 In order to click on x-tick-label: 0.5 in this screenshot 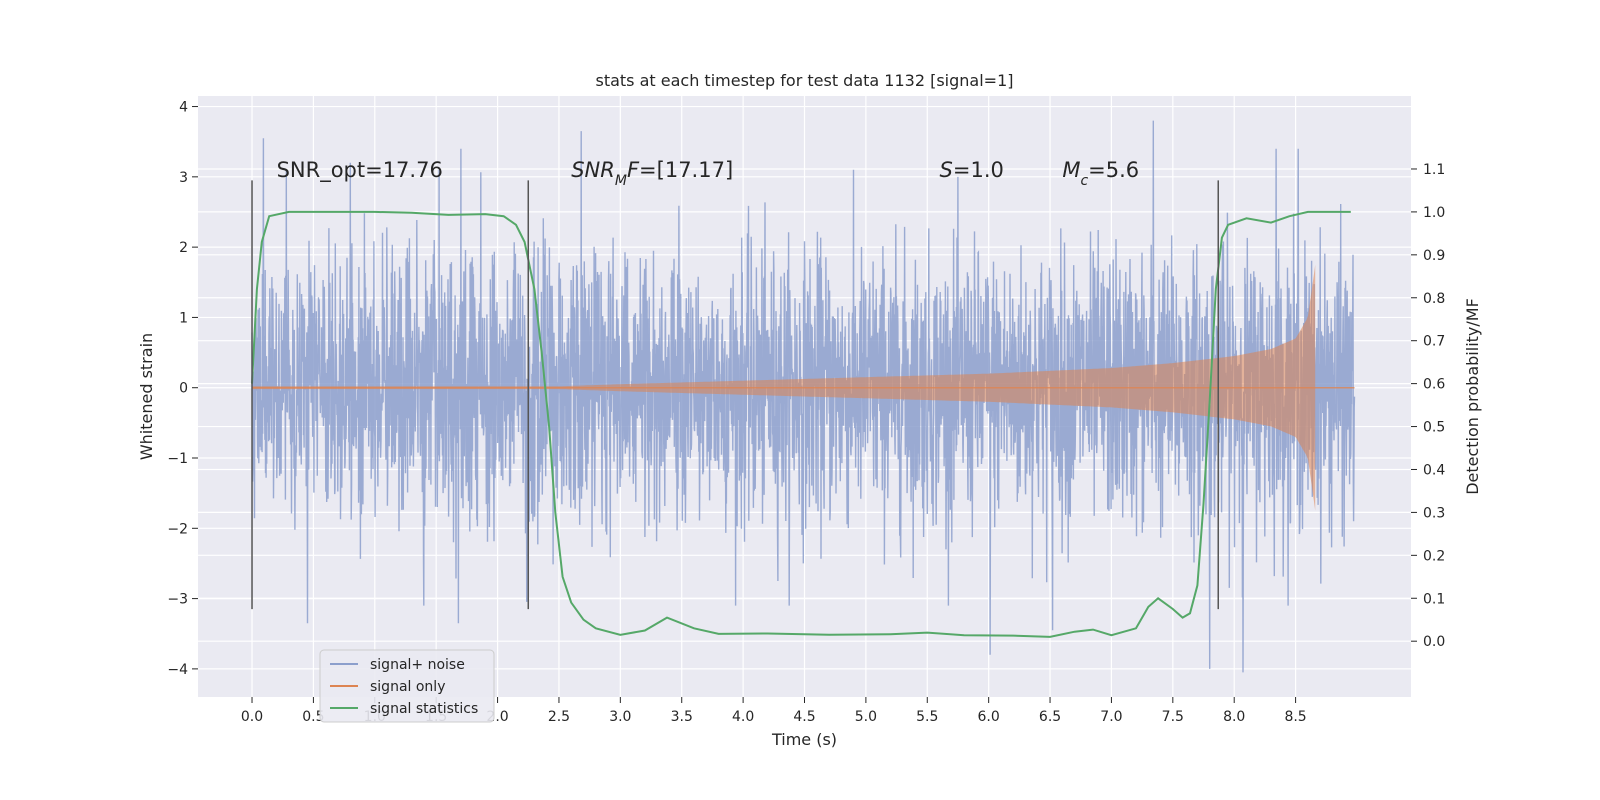, I will do `click(313, 717)`.